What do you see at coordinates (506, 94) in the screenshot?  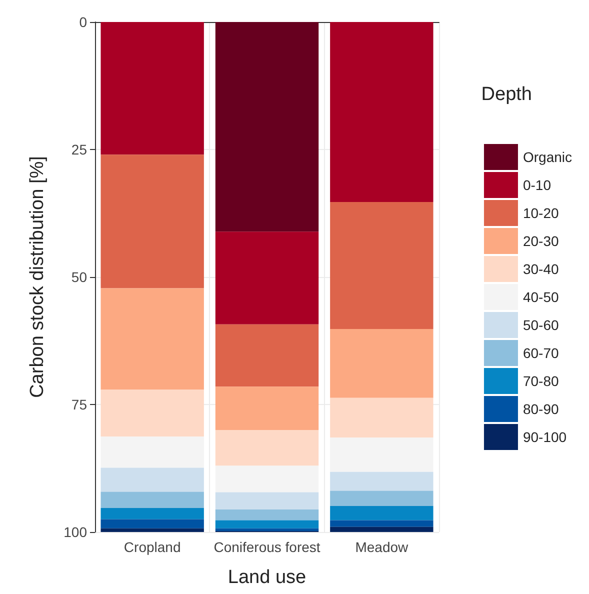 I see `legend-title: Depth` at bounding box center [506, 94].